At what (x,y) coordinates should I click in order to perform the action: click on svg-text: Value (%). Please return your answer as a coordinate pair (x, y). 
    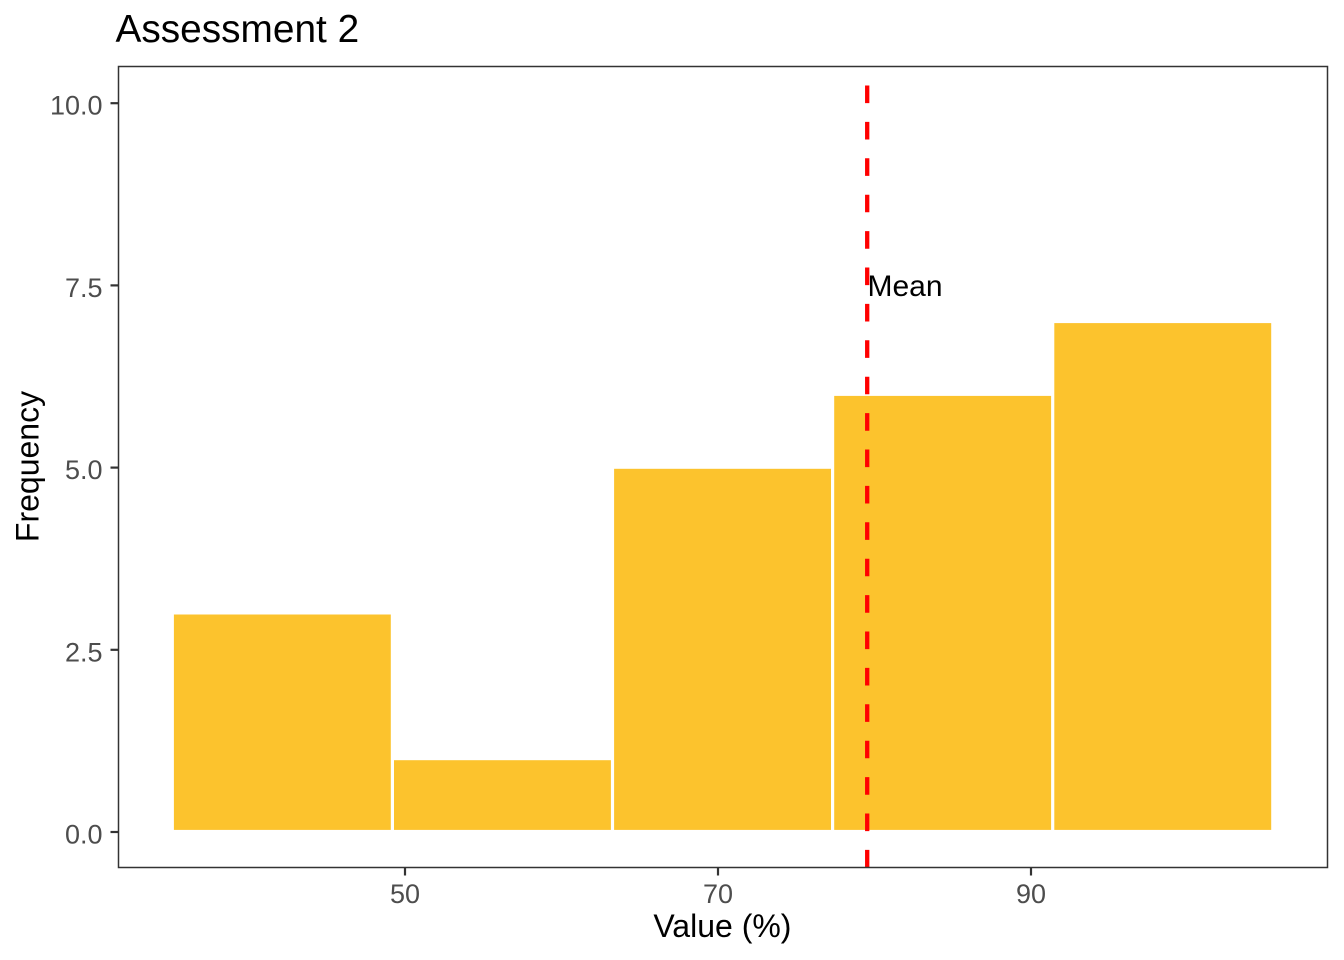
    Looking at the image, I should click on (722, 926).